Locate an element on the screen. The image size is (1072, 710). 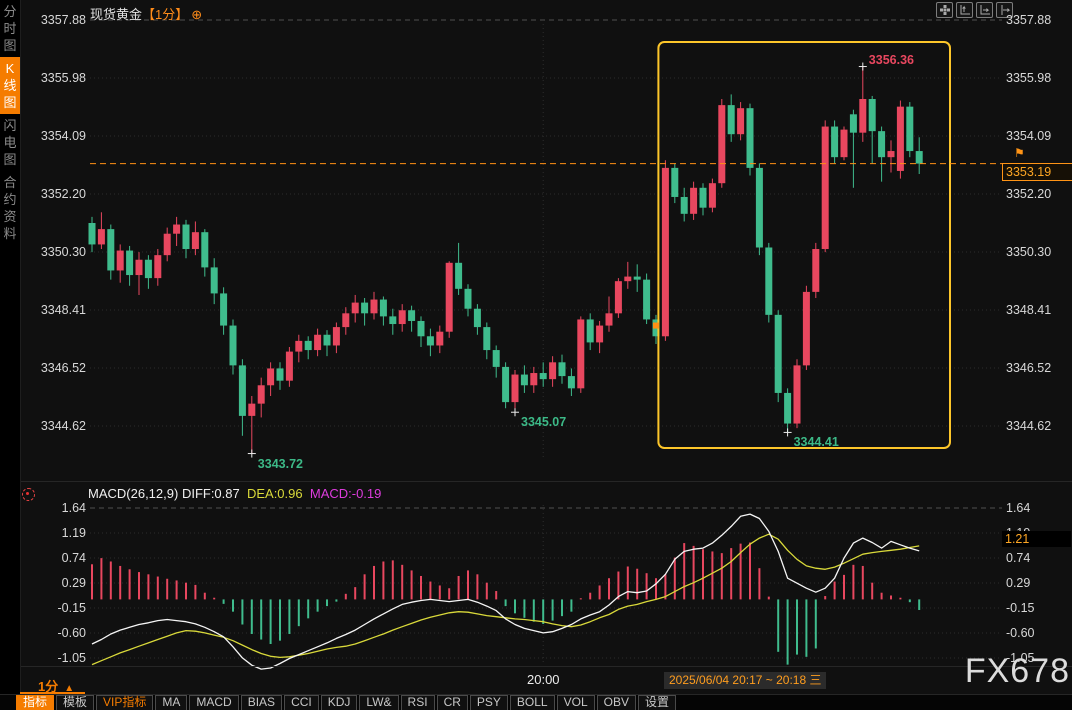
time-axis-label: 20:00 is located at coordinates (543, 679).